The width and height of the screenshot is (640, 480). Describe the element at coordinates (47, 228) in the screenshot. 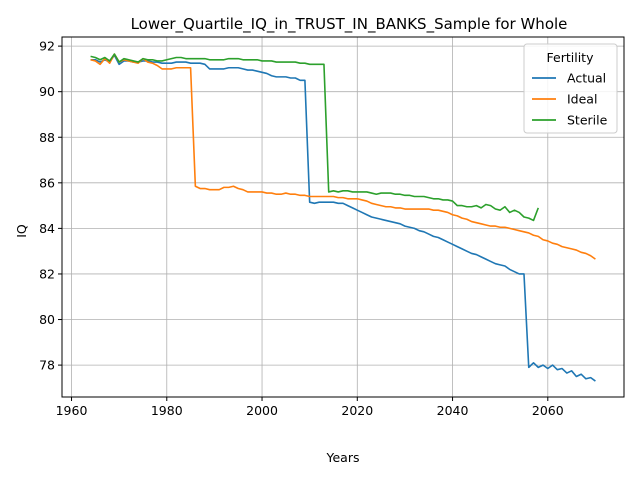

I see `y-tick-label: 84` at that location.